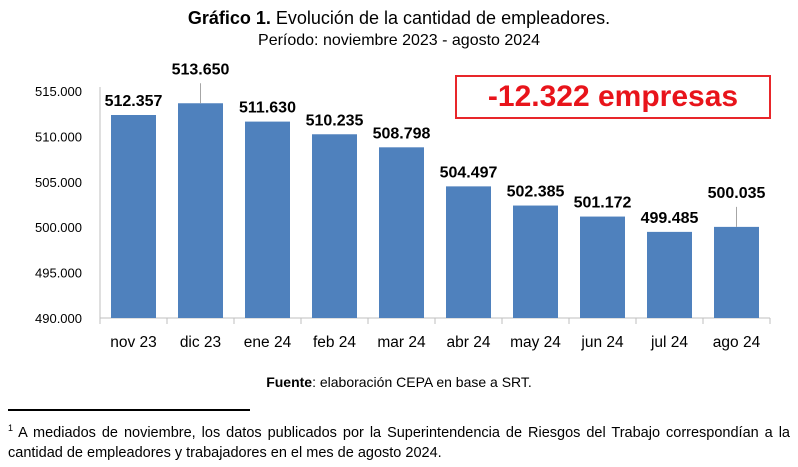 The image size is (798, 467). What do you see at coordinates (402, 133) in the screenshot?
I see `data-label: 508.798` at bounding box center [402, 133].